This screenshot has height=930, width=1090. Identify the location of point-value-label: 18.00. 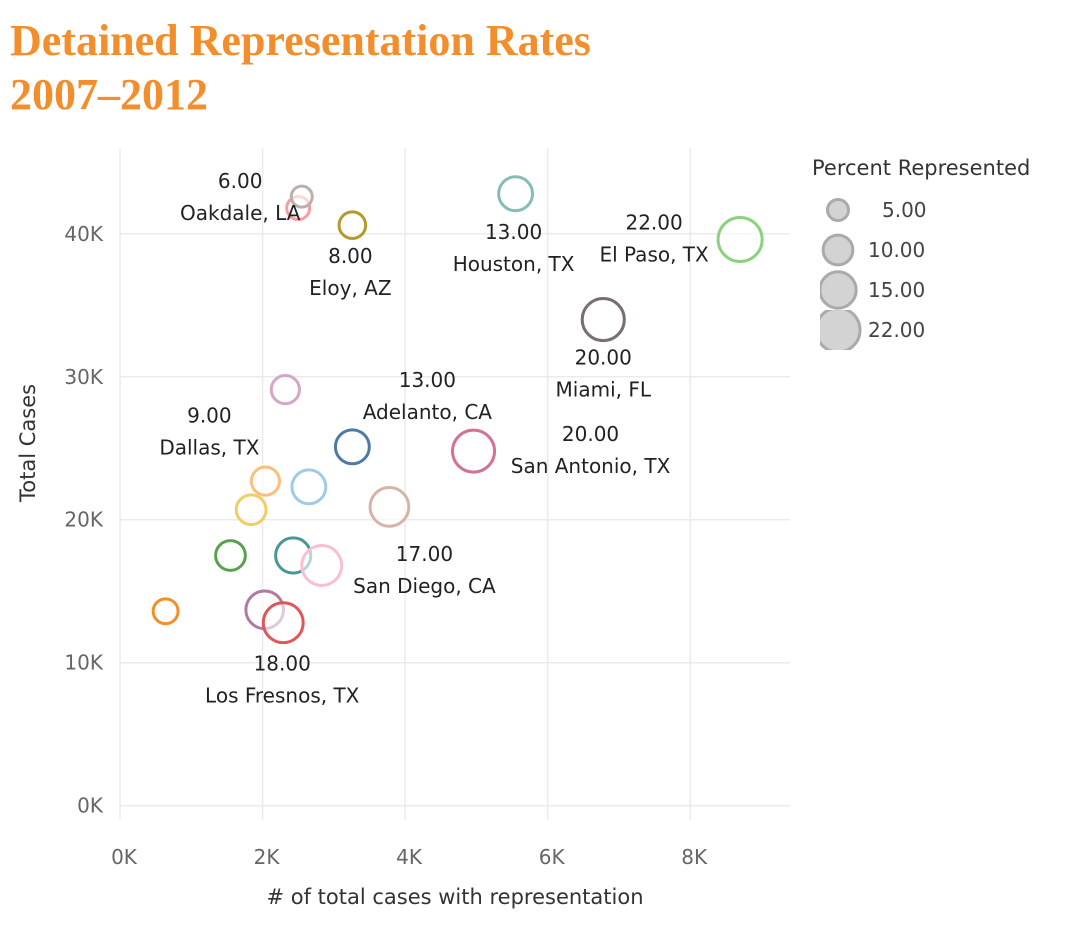
(282, 664).